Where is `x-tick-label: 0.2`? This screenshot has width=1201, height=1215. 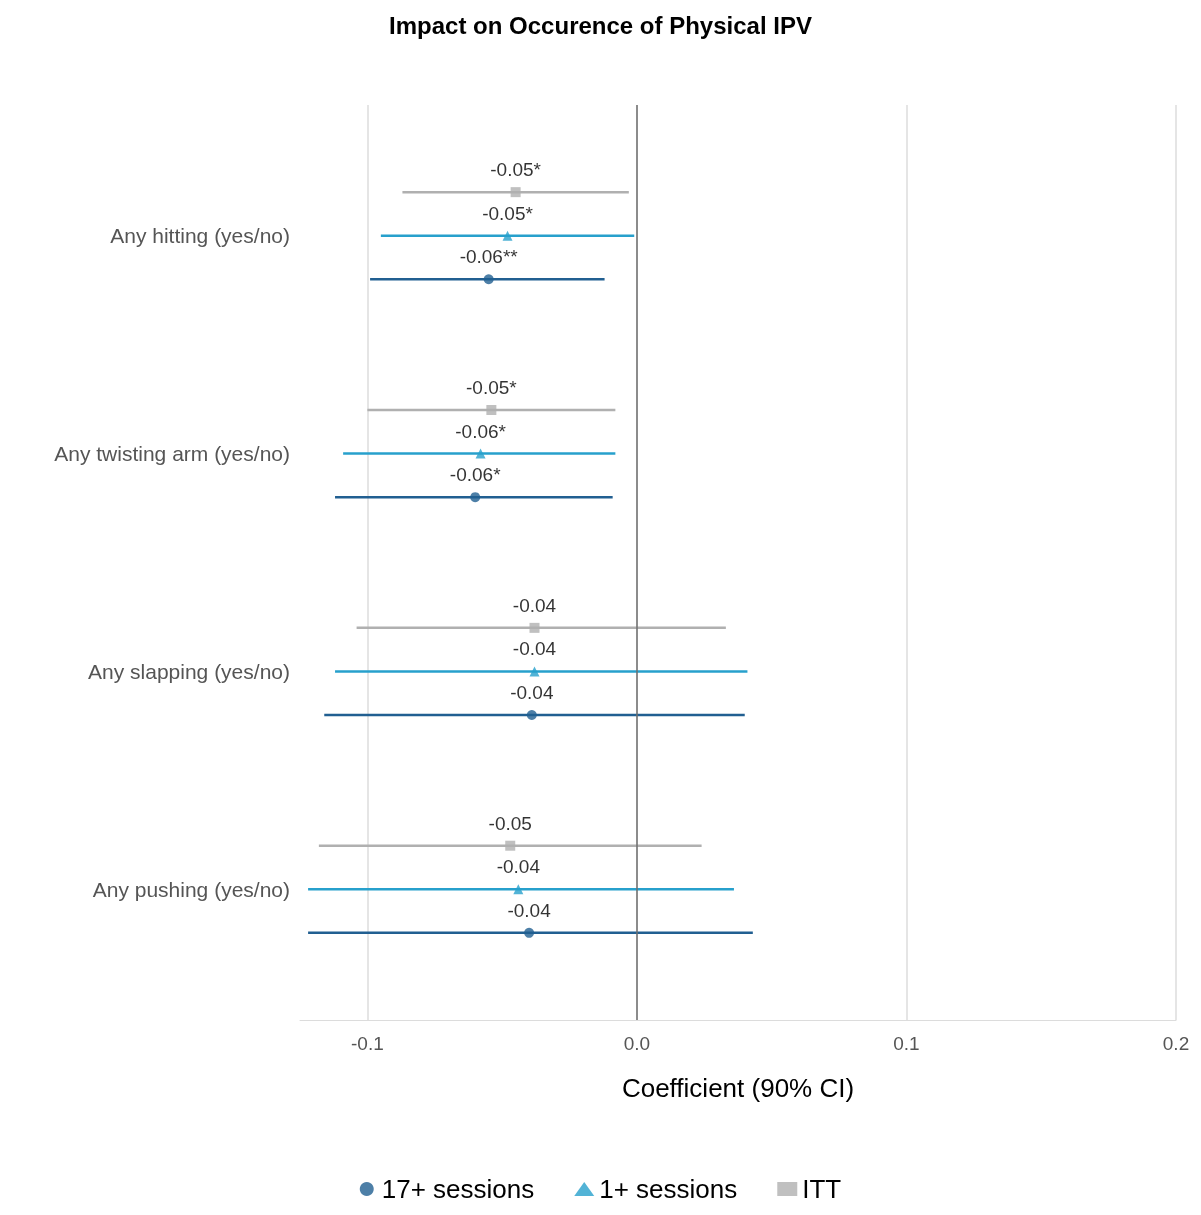 x-tick-label: 0.2 is located at coordinates (1176, 1043).